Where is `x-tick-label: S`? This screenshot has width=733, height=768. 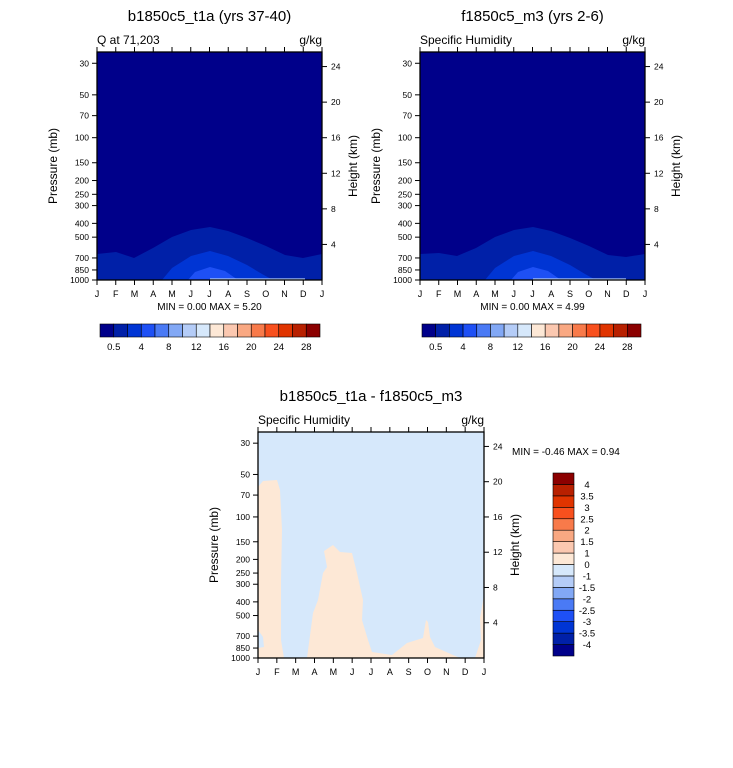
x-tick-label: S is located at coordinates (247, 294).